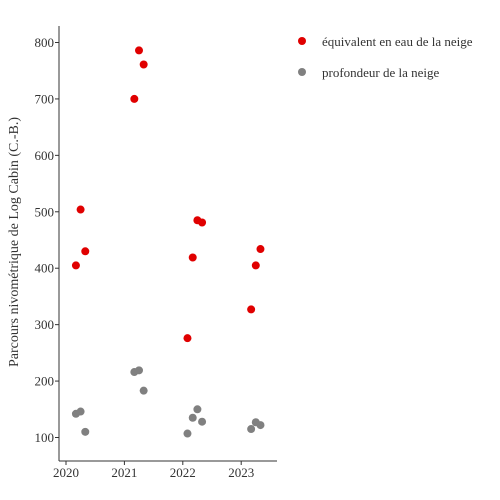  Describe the element at coordinates (45, 211) in the screenshot. I see `y-tick-label: 500` at that location.